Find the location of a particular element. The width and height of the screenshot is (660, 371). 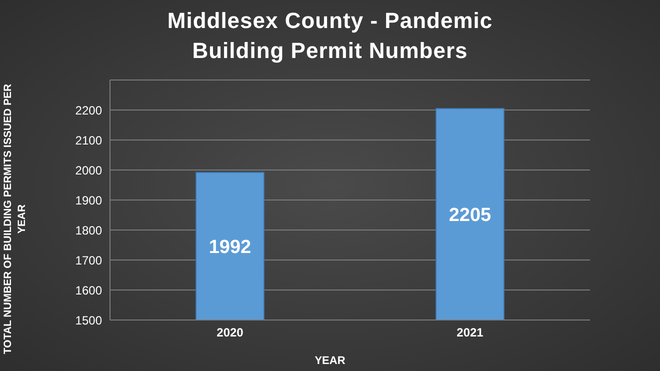

y-axis-title: TOTAL NUMBER OF BUILDING PERMITS ISSUED PER YEAR is located at coordinates (15, 219).